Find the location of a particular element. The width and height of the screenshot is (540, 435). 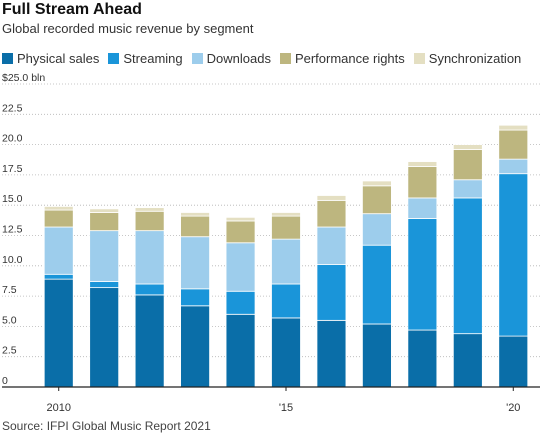

y-tick-label: 22.5 is located at coordinates (12, 108).